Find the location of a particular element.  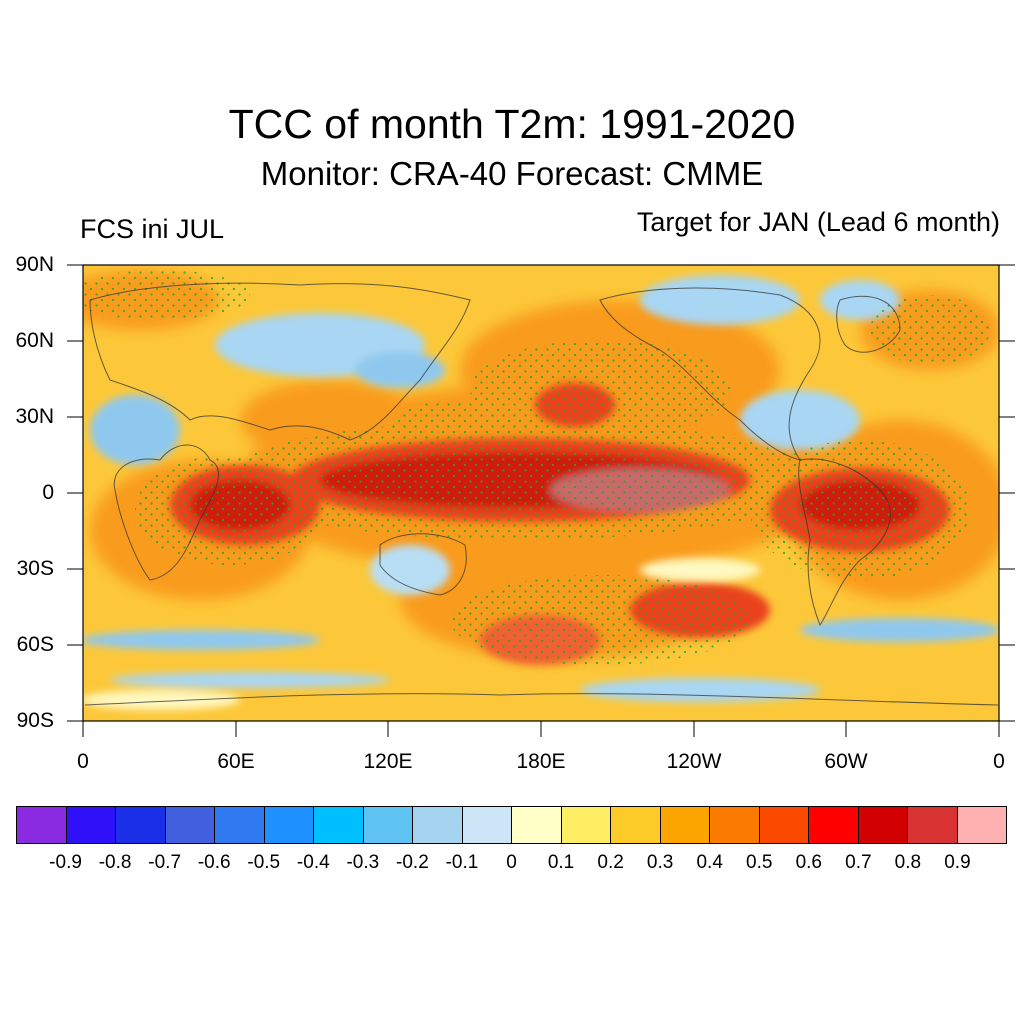

initial-month-label: FCS ini JUL is located at coordinates (152, 229).